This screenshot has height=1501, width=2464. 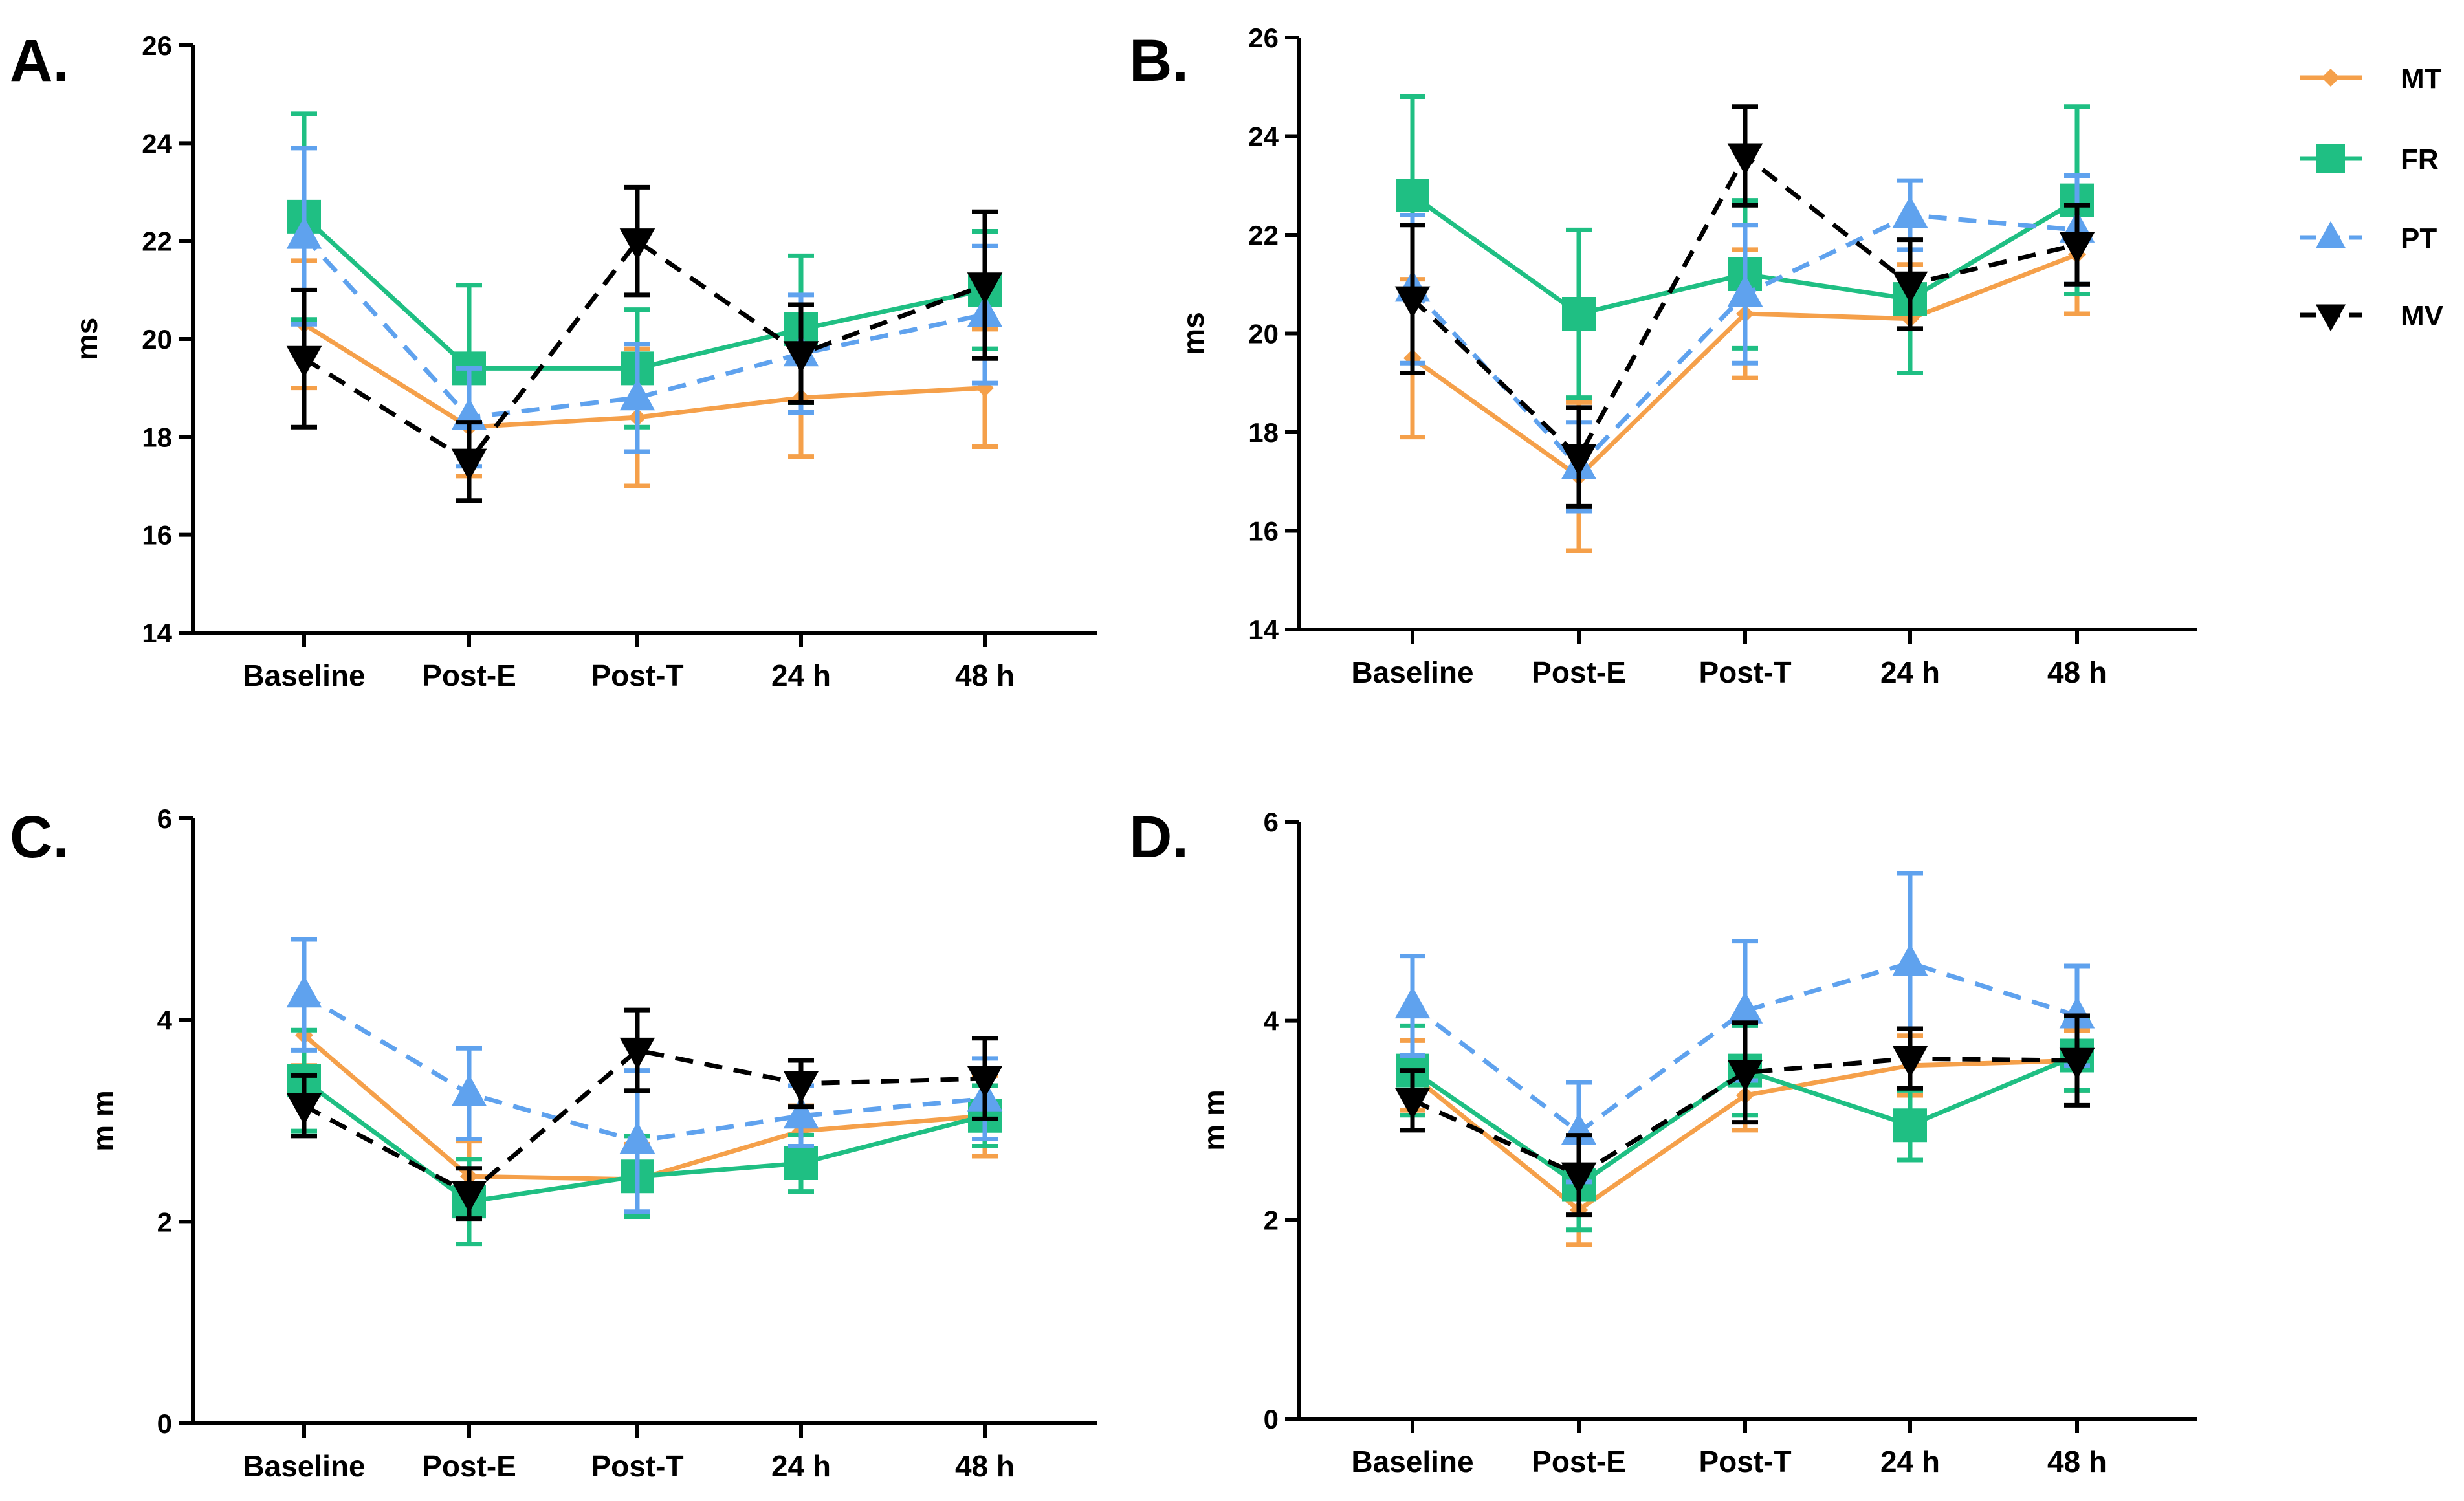 What do you see at coordinates (2372, 198) in the screenshot?
I see `legend: MT FR PT MV` at bounding box center [2372, 198].